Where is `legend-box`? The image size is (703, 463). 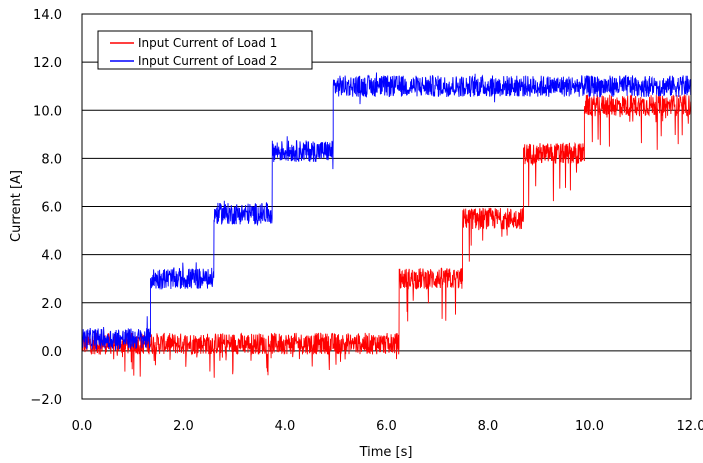 legend-box is located at coordinates (205, 50).